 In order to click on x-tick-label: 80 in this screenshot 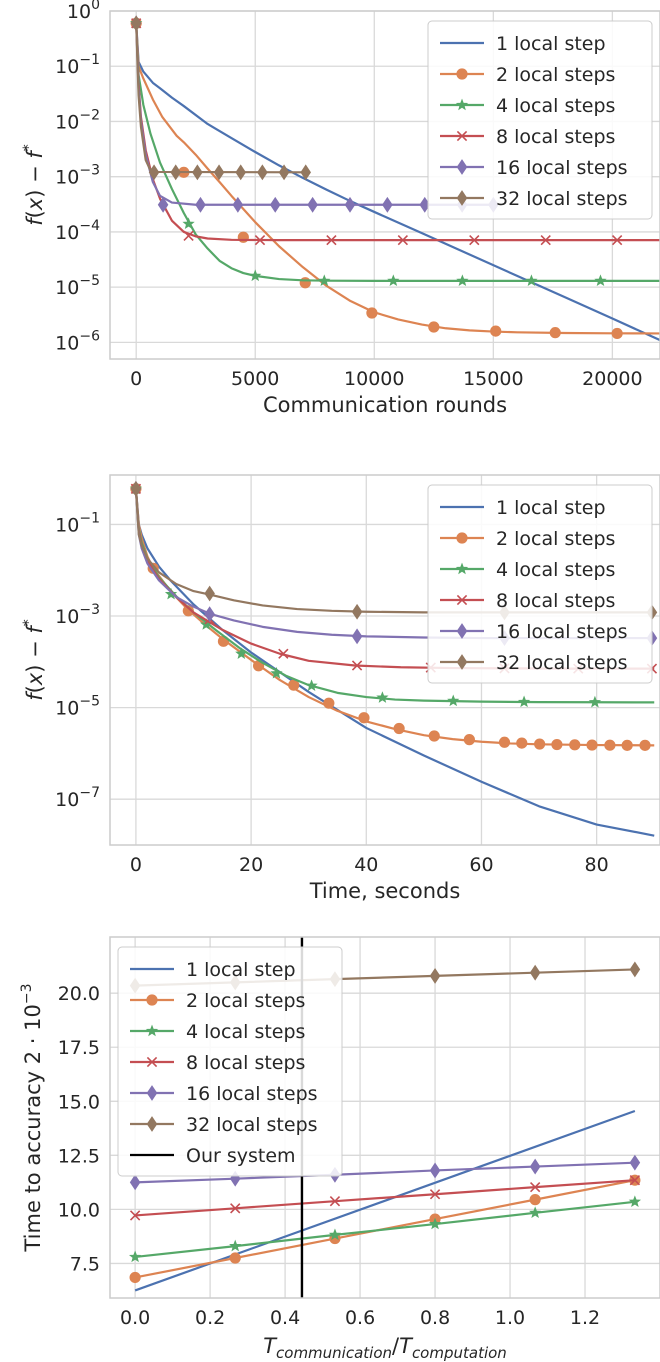, I will do `click(597, 865)`.